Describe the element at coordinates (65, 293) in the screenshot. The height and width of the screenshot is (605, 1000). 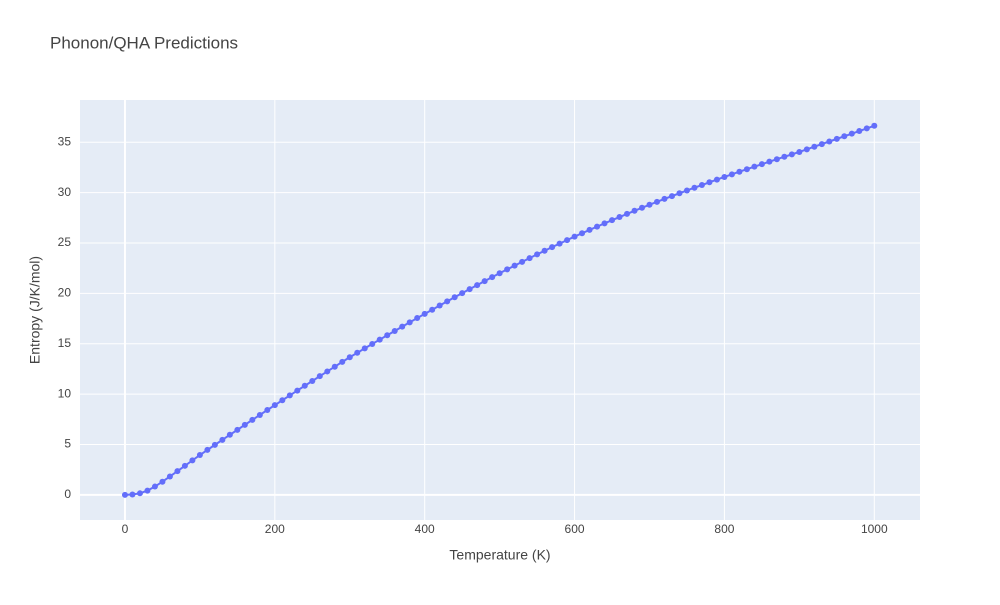
I see `y-tick-label: 20` at that location.